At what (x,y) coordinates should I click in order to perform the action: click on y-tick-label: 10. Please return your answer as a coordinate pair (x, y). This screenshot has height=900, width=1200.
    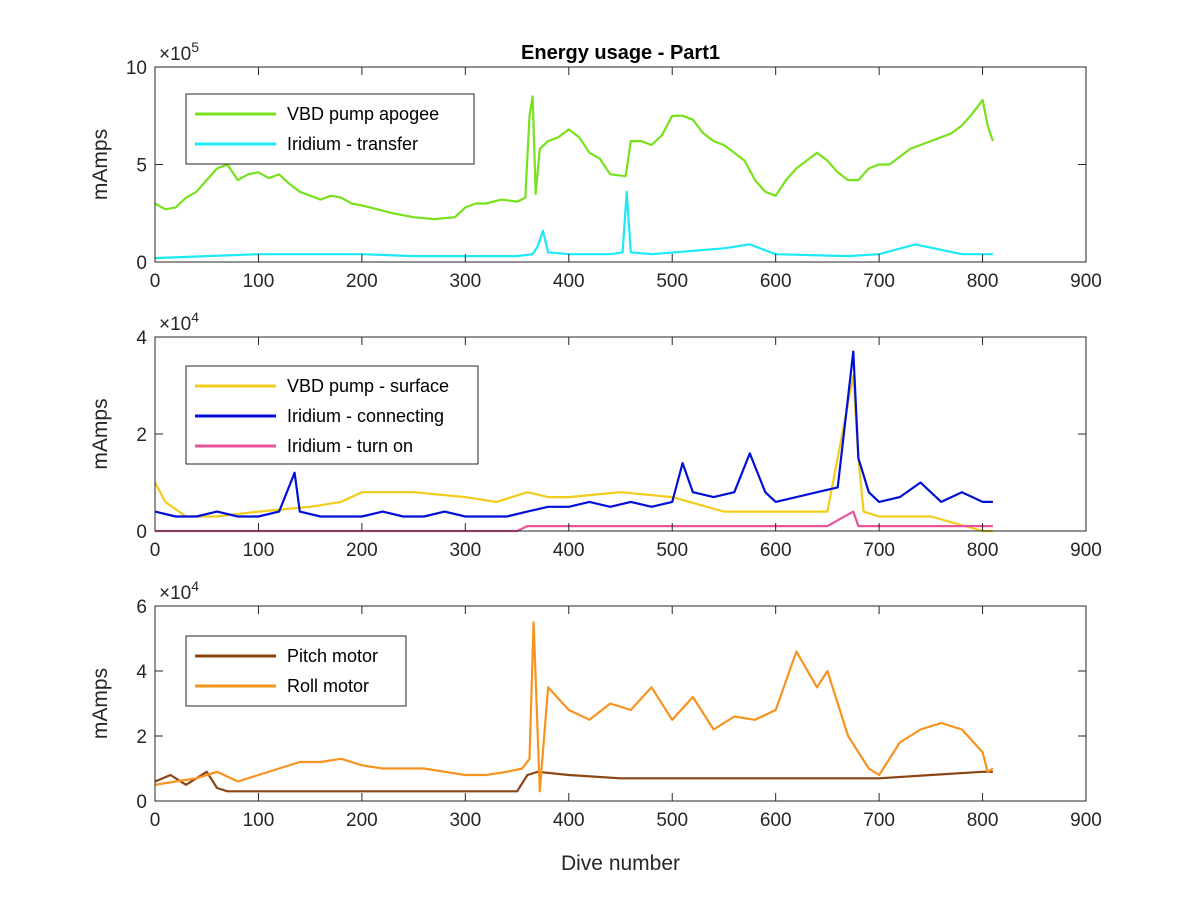
    Looking at the image, I should click on (136, 68).